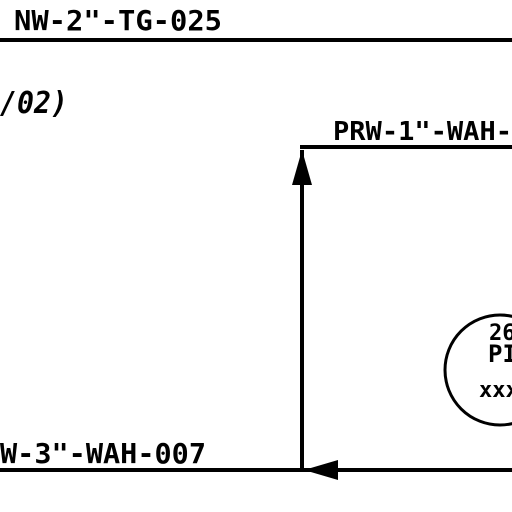 The image size is (512, 512). Describe the element at coordinates (302, 167) in the screenshot. I see `flow-arrow-up-icon` at that location.